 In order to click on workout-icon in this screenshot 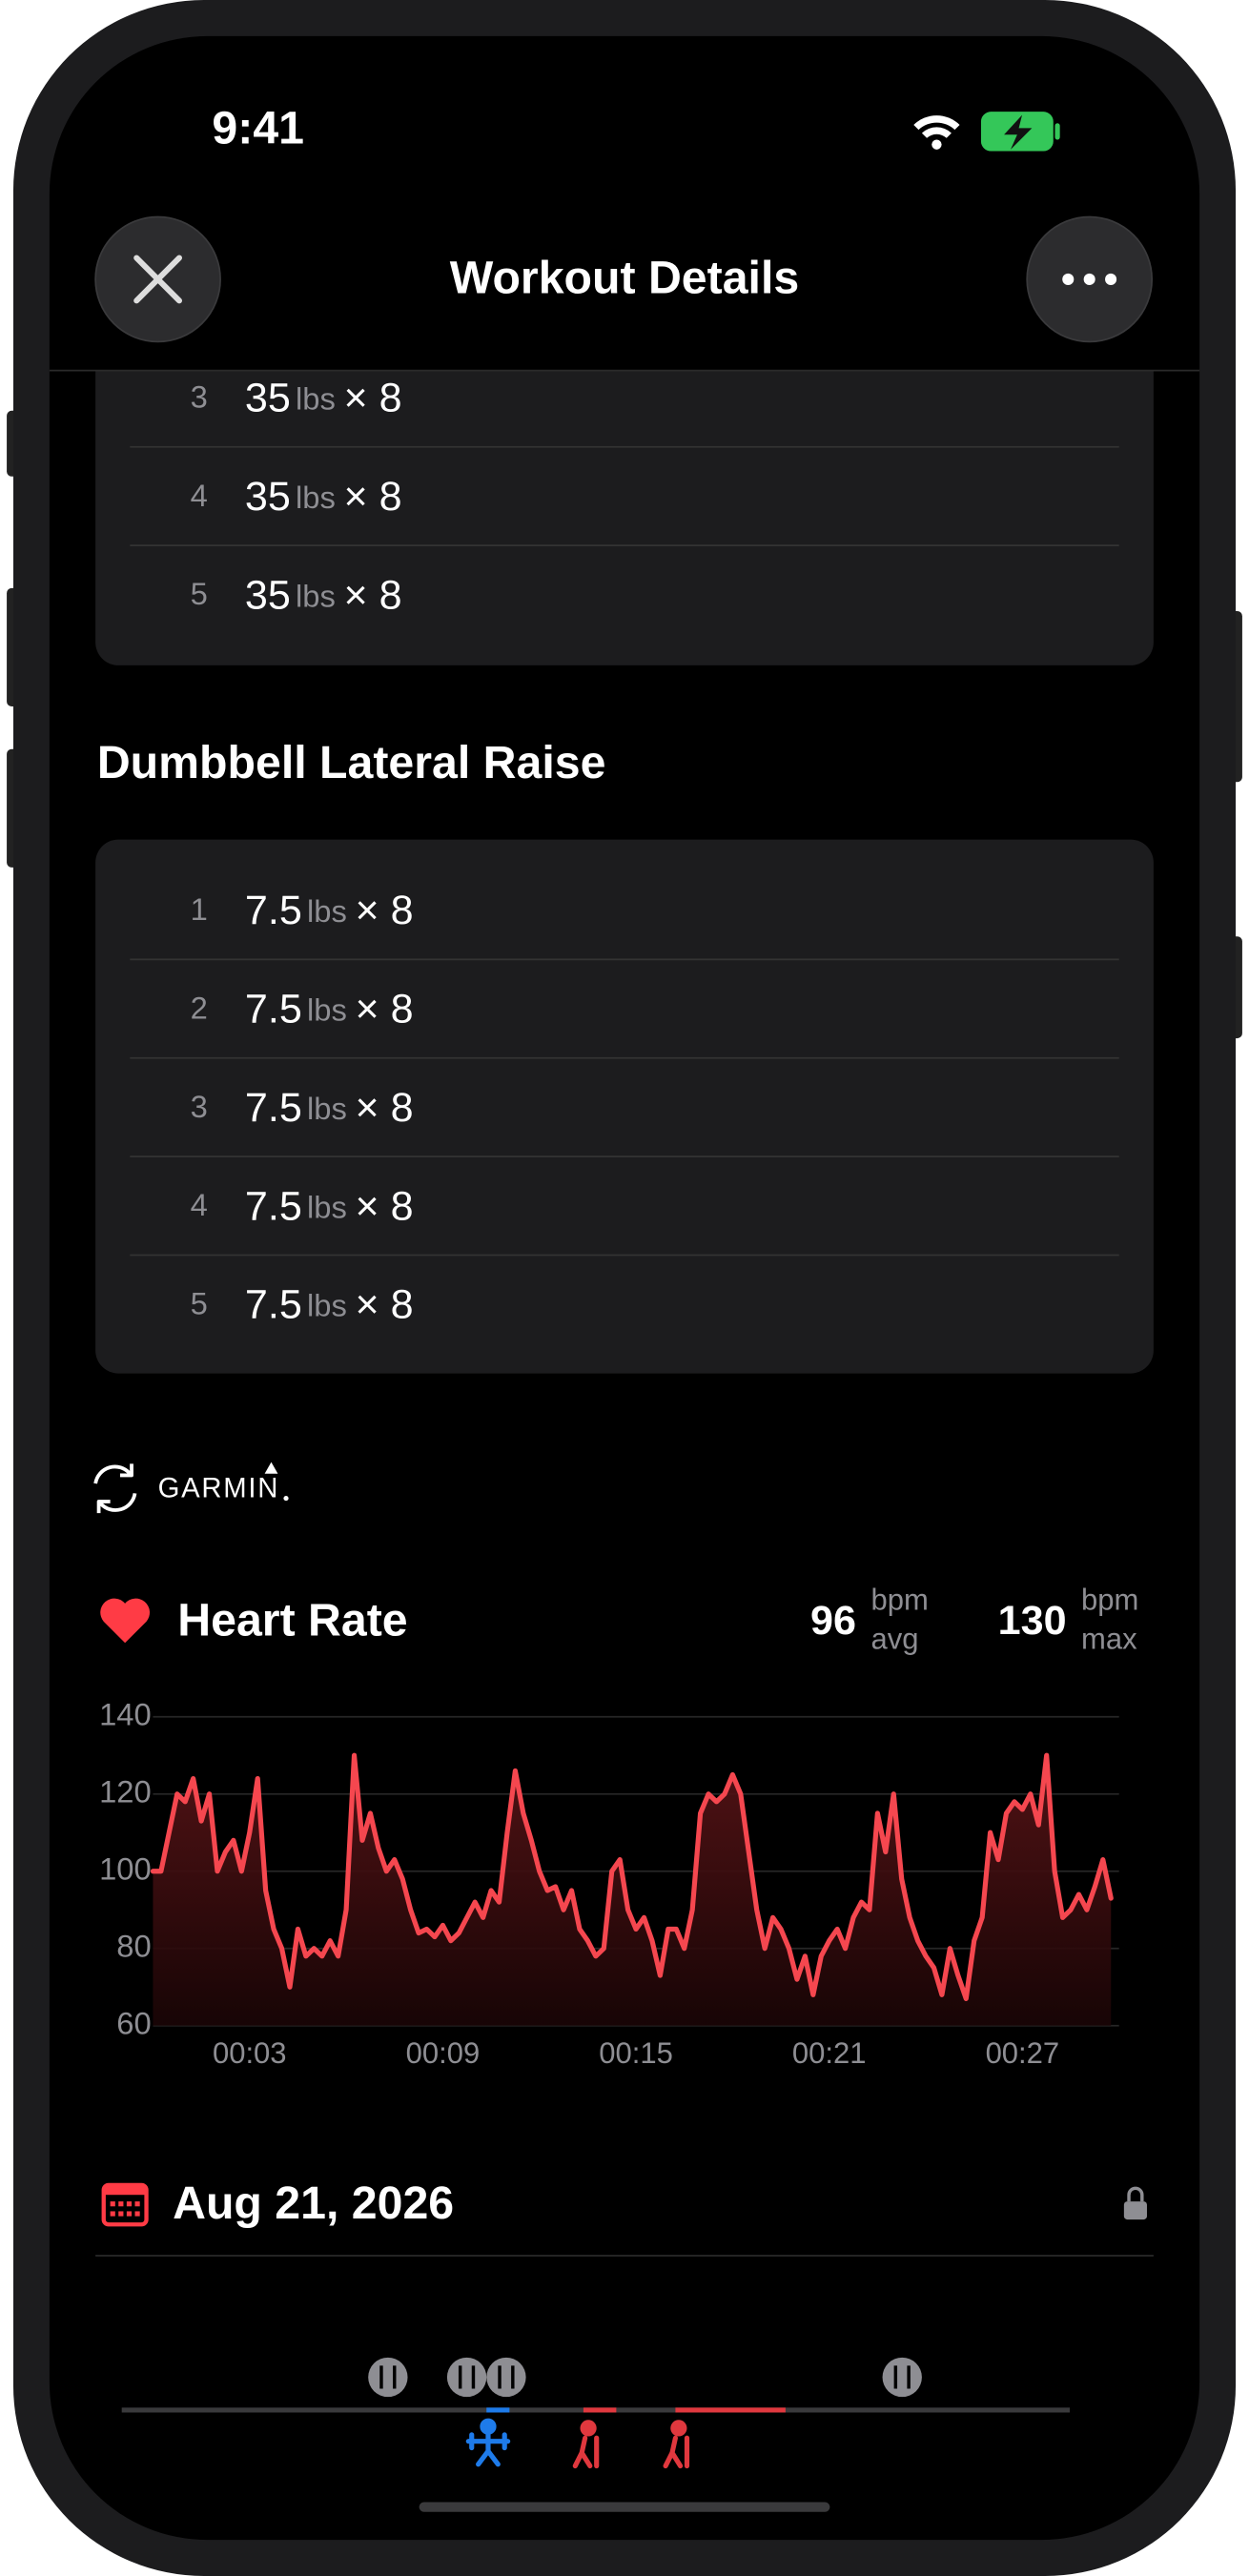, I will do `click(488, 2442)`.